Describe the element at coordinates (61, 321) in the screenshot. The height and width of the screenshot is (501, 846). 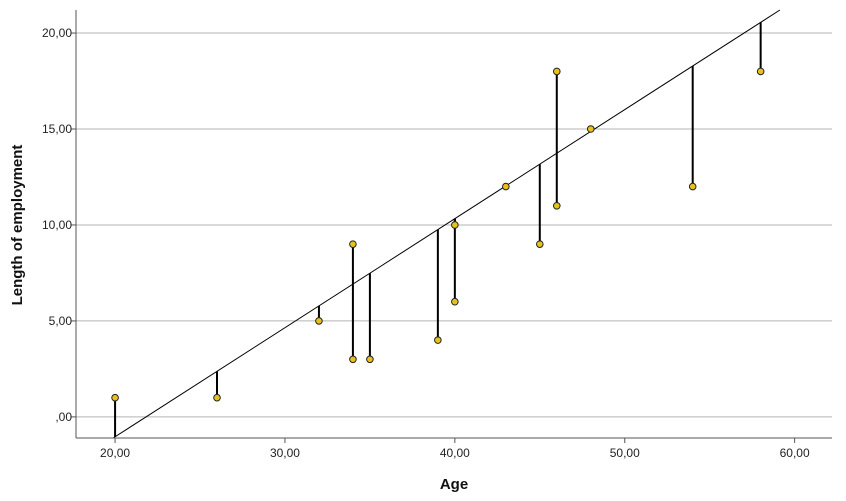
I see `y-tick-label-1: 5,00` at that location.